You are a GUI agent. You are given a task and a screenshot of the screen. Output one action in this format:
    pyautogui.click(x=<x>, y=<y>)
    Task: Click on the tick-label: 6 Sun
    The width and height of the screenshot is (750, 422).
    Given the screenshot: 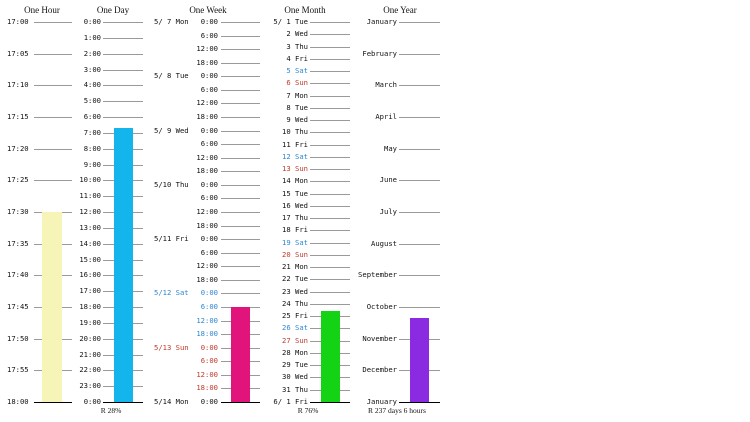 What is the action you would take?
    pyautogui.click(x=297, y=83)
    